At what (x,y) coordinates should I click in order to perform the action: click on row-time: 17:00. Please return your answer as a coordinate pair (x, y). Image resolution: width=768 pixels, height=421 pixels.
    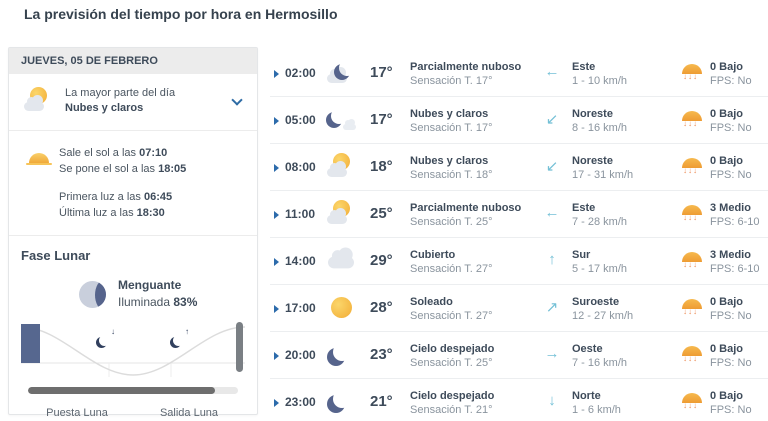
    Looking at the image, I should click on (300, 308).